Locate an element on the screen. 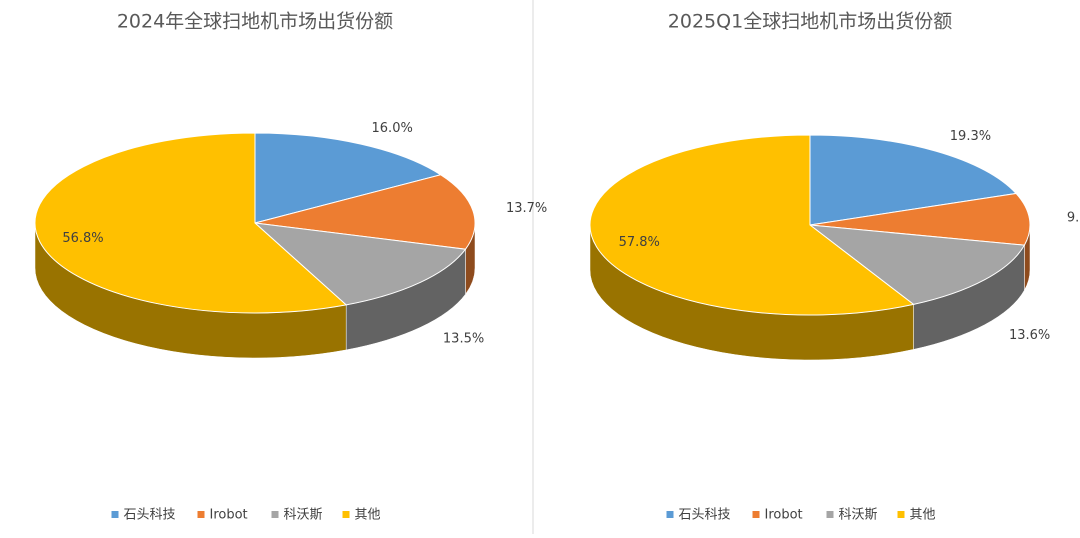 The width and height of the screenshot is (1080, 538). data-label: 9.3% is located at coordinates (1073, 217).